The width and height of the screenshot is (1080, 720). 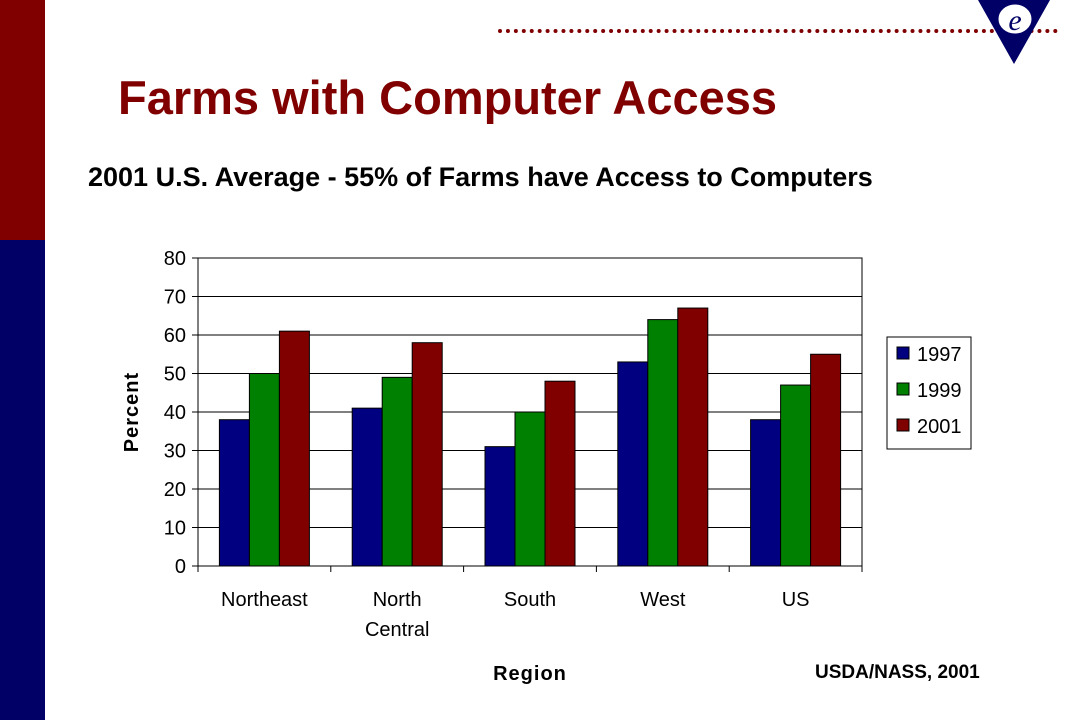 What do you see at coordinates (180, 567) in the screenshot?
I see `y-tick-label: 0` at bounding box center [180, 567].